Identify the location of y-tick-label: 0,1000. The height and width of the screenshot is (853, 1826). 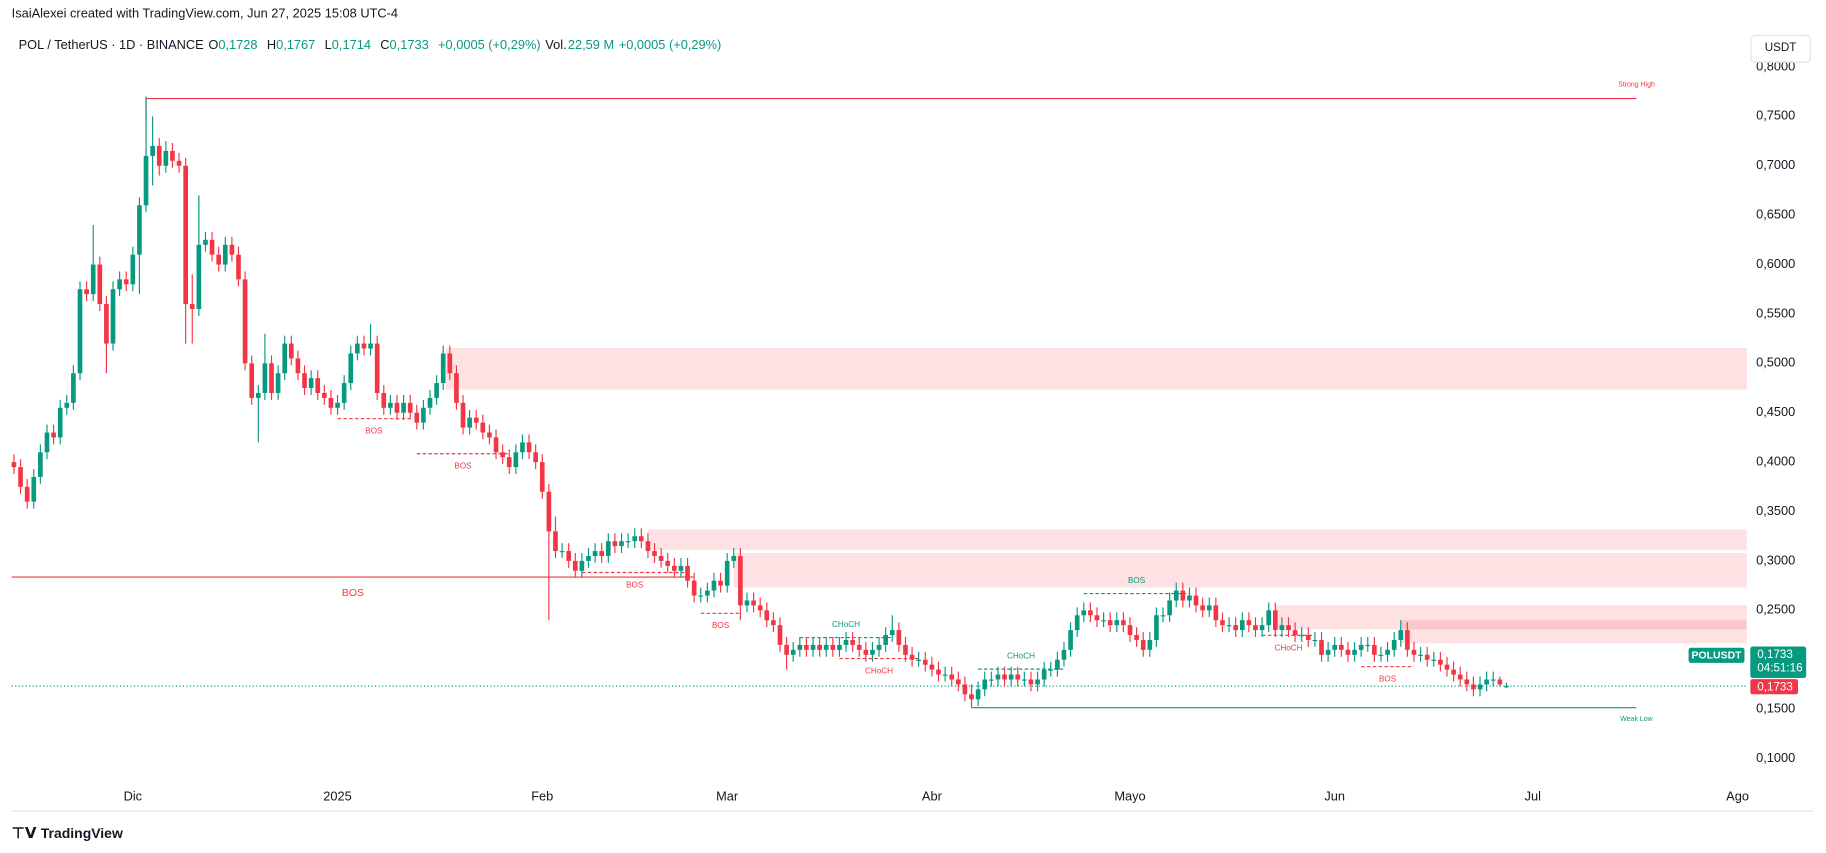
(1775, 757).